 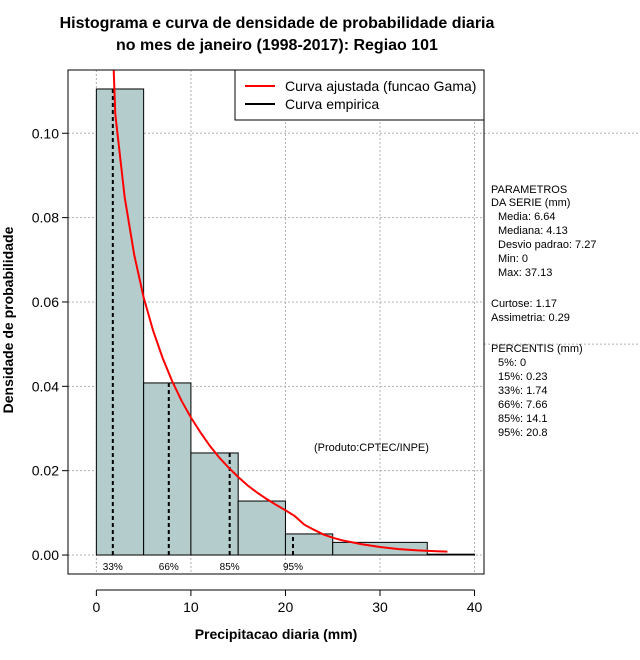 What do you see at coordinates (45, 218) in the screenshot?
I see `y-tick-label: 0.08` at bounding box center [45, 218].